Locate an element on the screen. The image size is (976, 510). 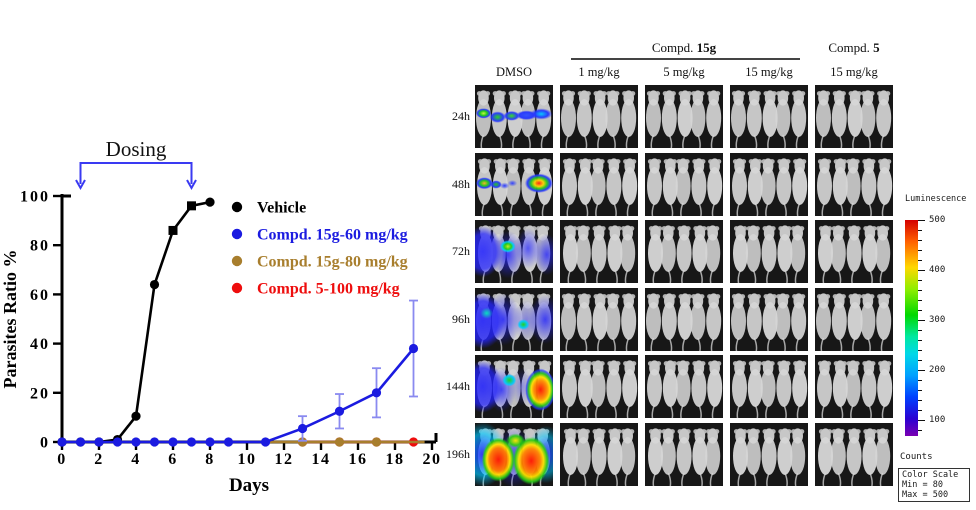
y-tick-label: 40 is located at coordinates (40, 344).